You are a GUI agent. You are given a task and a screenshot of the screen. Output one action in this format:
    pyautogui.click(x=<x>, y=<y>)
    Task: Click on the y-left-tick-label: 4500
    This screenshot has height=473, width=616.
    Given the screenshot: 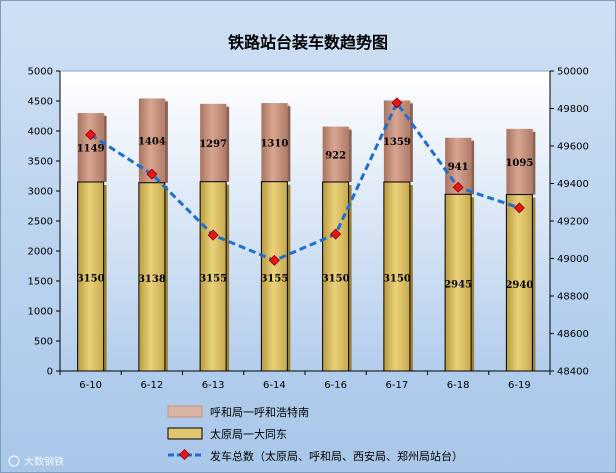 What is the action you would take?
    pyautogui.click(x=40, y=102)
    